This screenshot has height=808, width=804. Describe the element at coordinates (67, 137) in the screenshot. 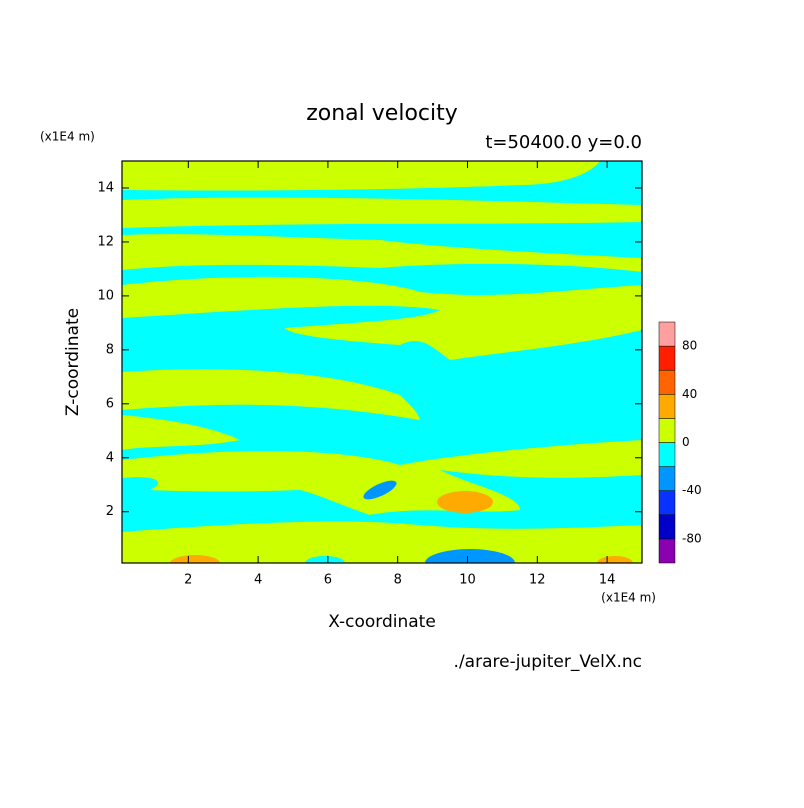

I see `y-unit: (x1E4 m)` at that location.